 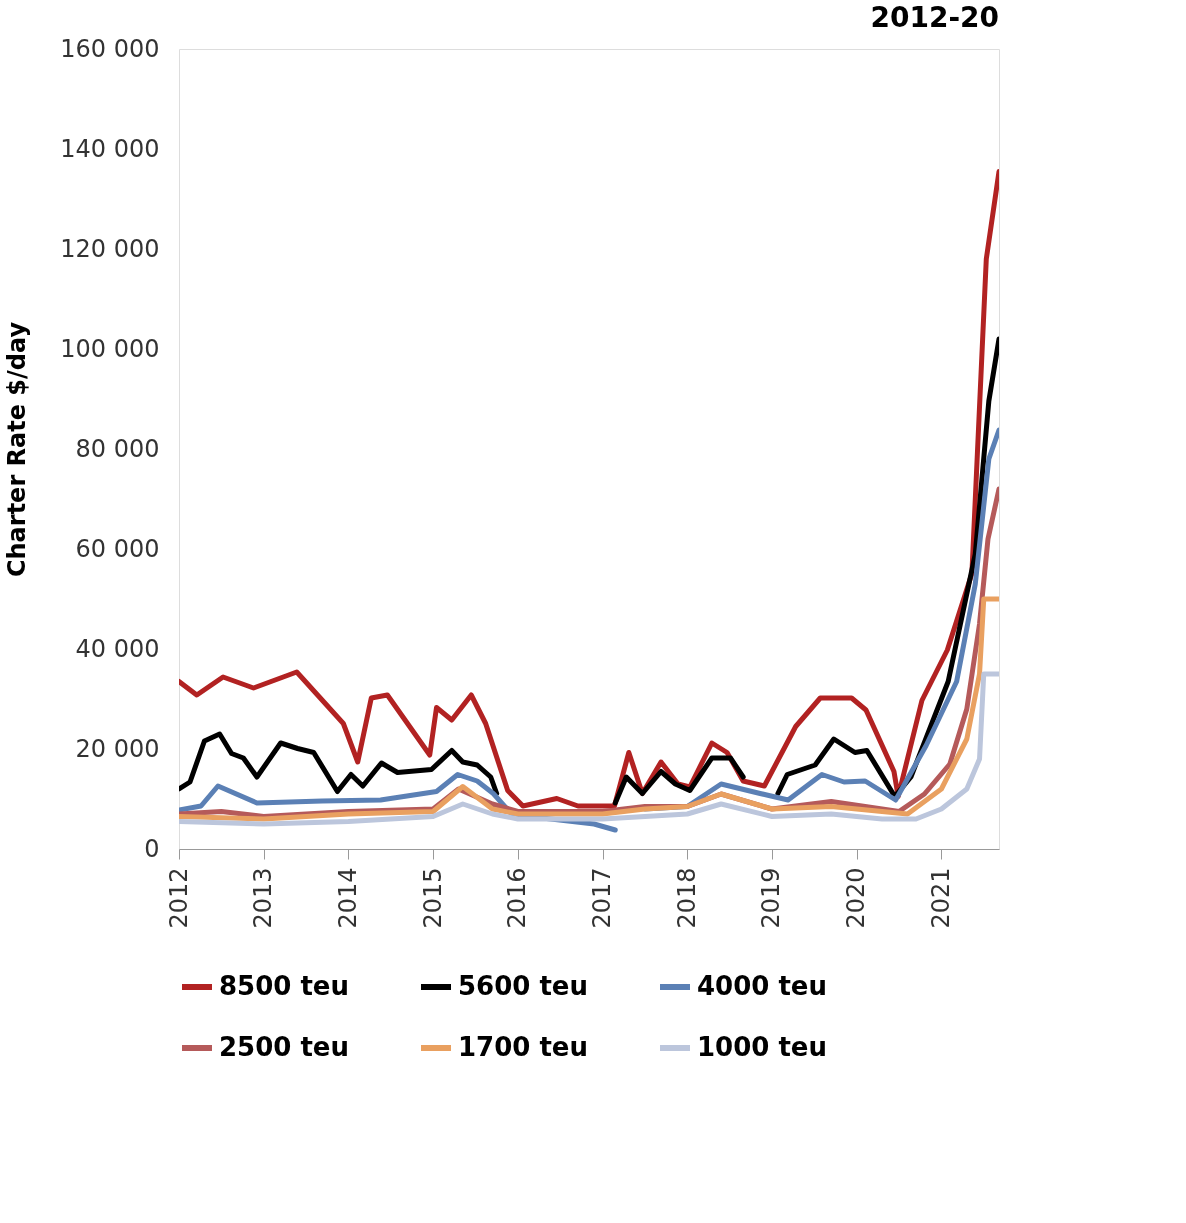 I want to click on legend-label: 4000 teu, so click(x=762, y=986).